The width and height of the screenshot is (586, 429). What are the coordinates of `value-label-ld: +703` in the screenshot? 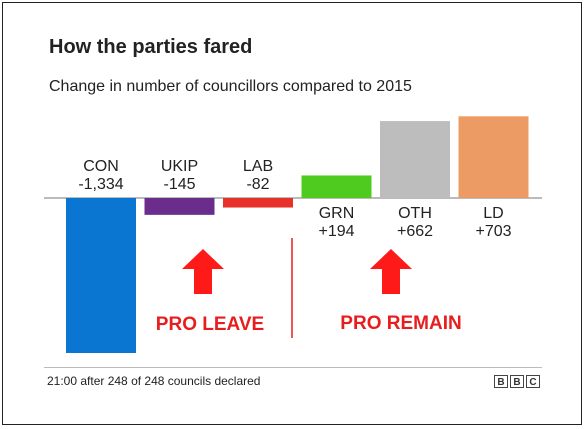 It's located at (493, 231).